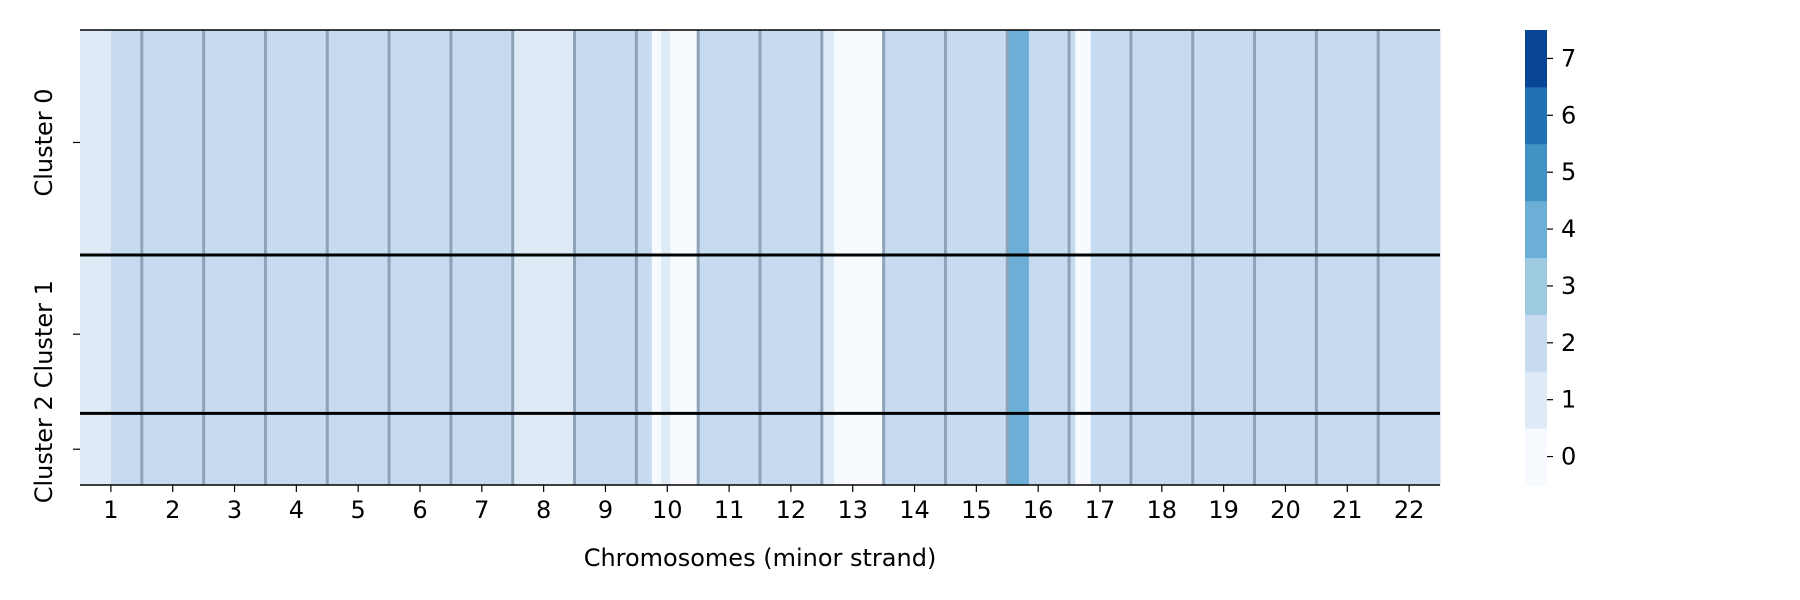  I want to click on colorbar-tick-label: 2, so click(1568, 343).